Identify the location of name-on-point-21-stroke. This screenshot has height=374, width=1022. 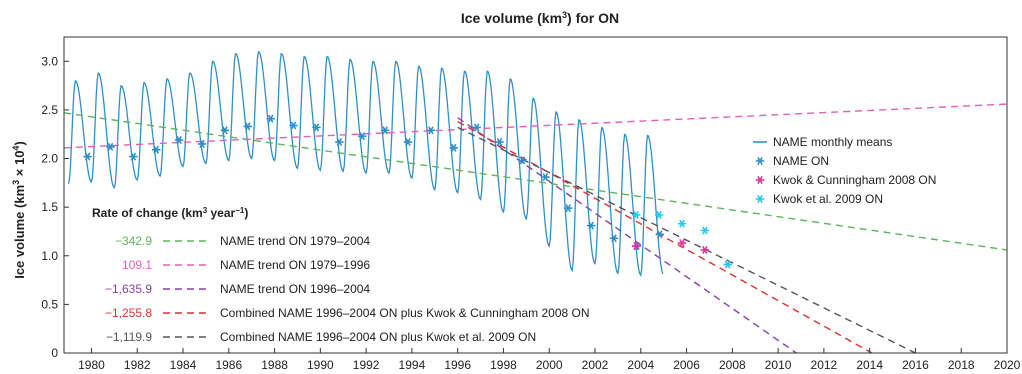
(568, 208).